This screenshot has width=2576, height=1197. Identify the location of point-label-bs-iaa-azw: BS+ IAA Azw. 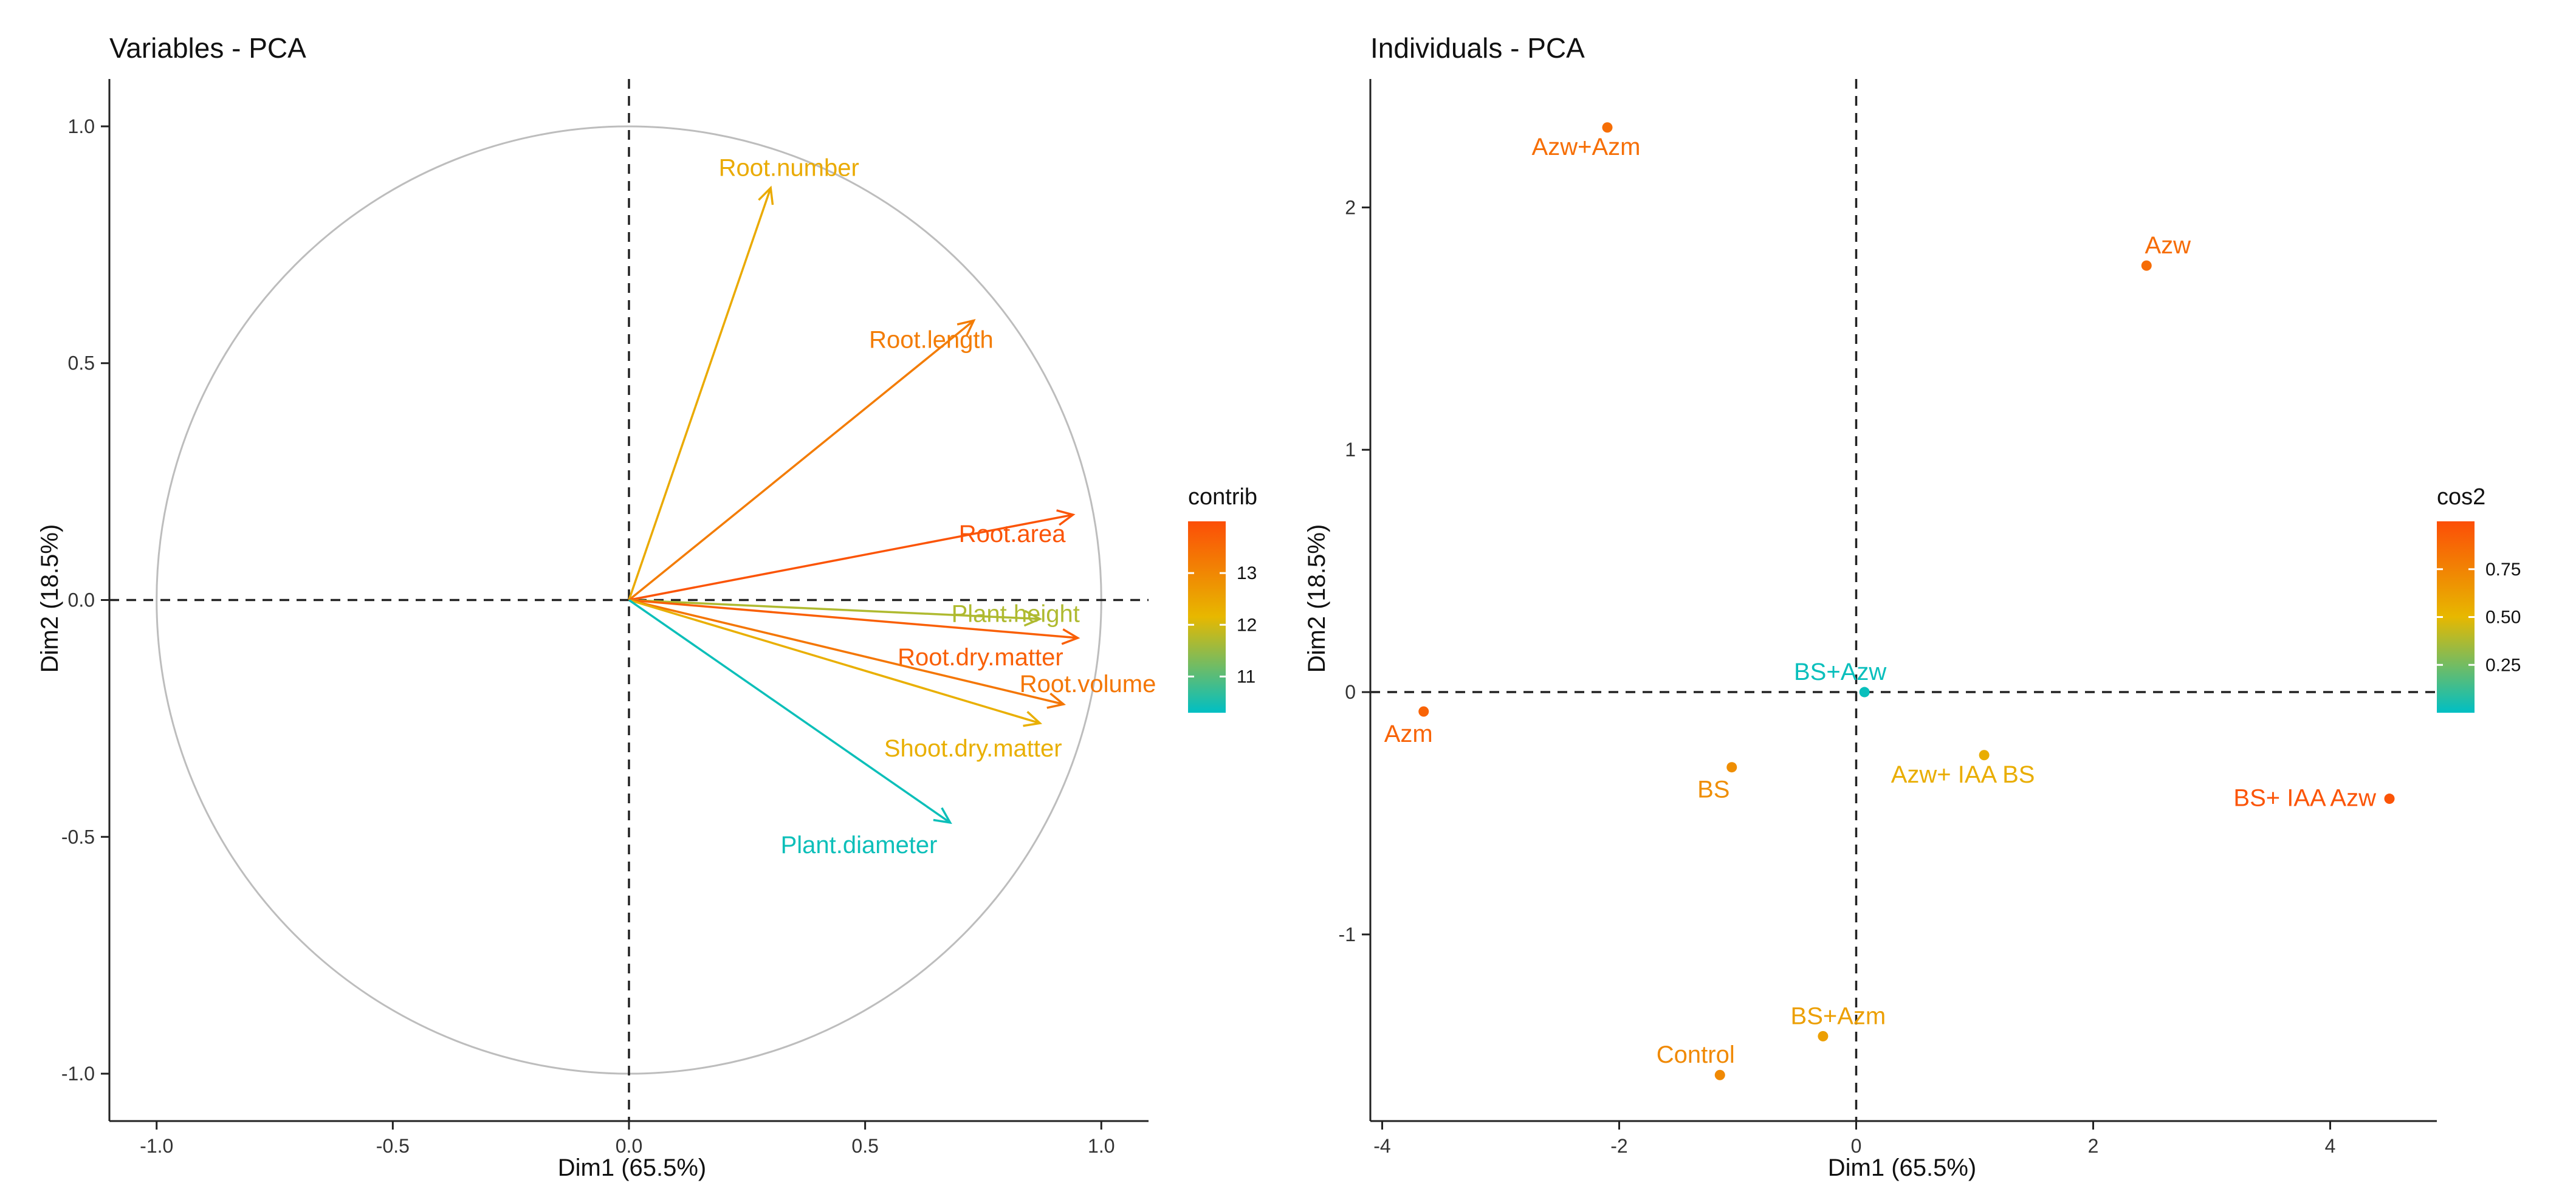
(2304, 798).